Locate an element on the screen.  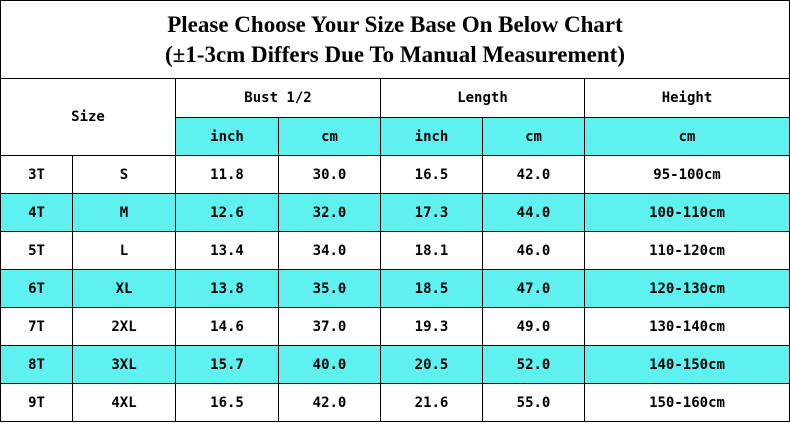
table-cell: 6T is located at coordinates (36, 288).